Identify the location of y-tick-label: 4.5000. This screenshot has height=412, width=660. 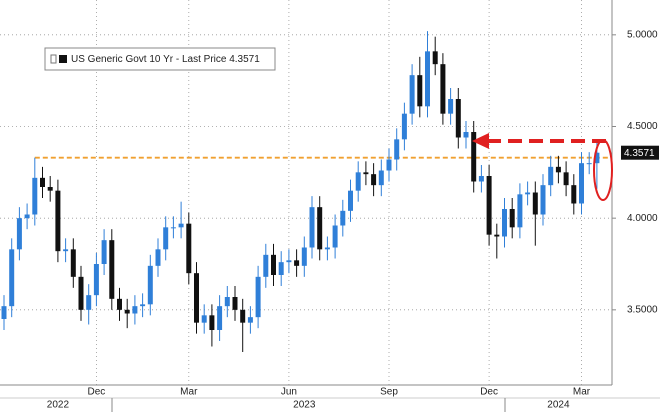
(642, 126).